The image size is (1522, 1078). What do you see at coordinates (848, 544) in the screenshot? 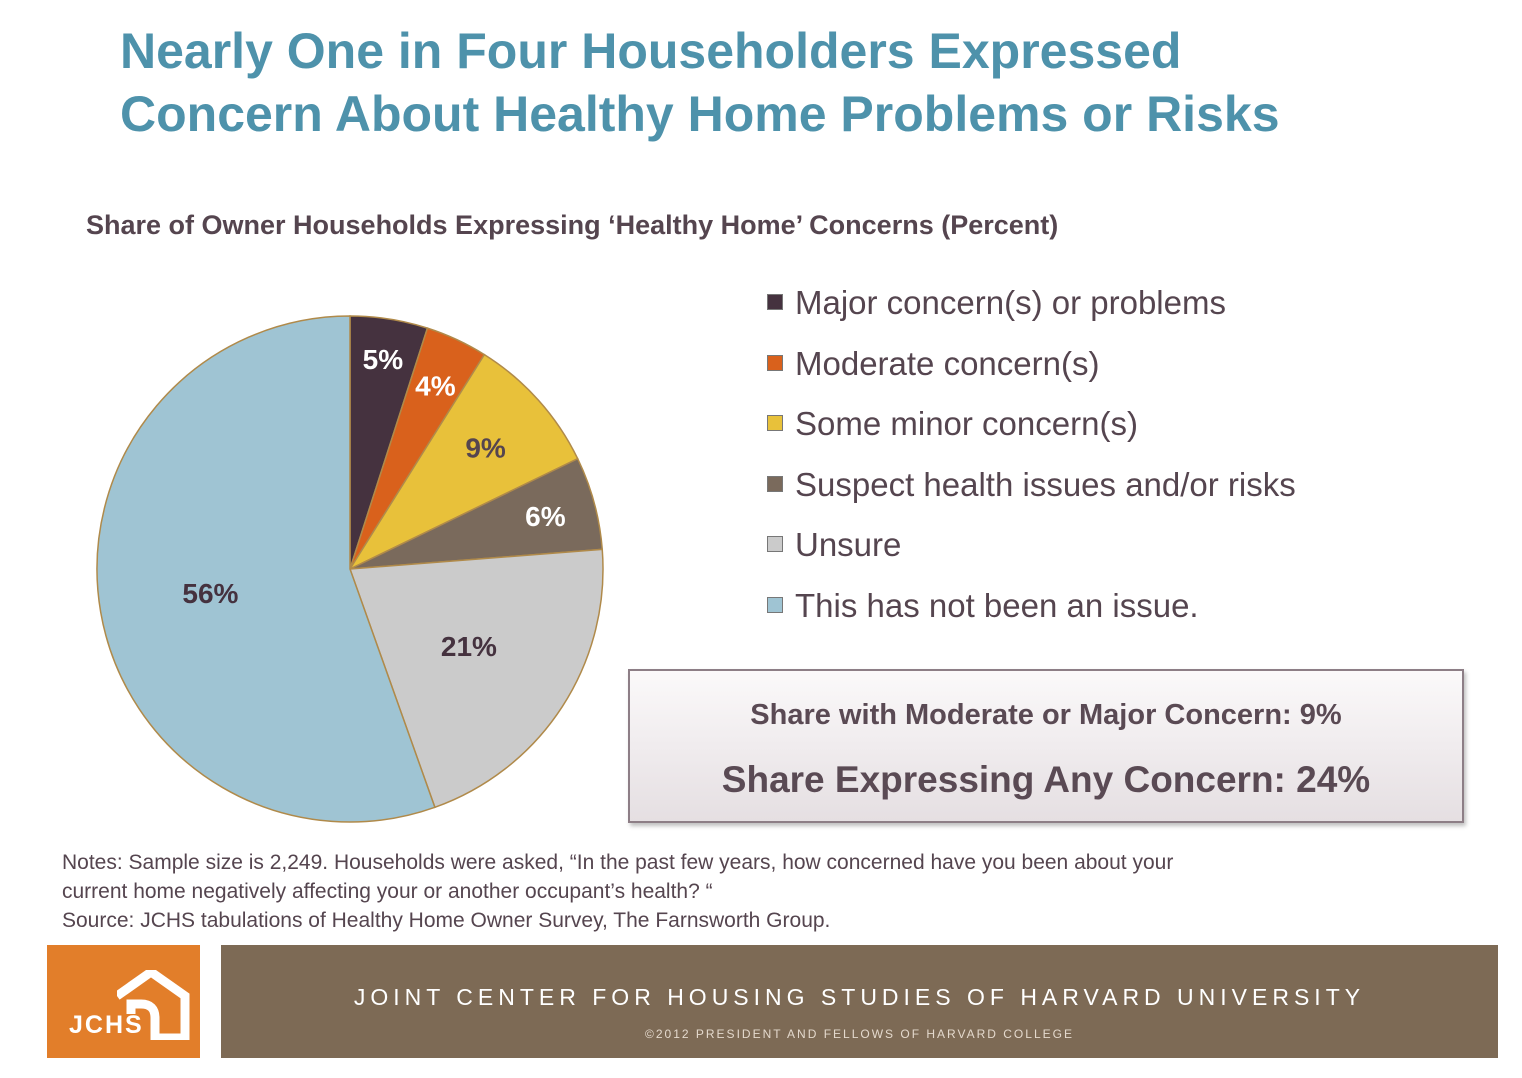
I see `legend-label: Unsure` at bounding box center [848, 544].